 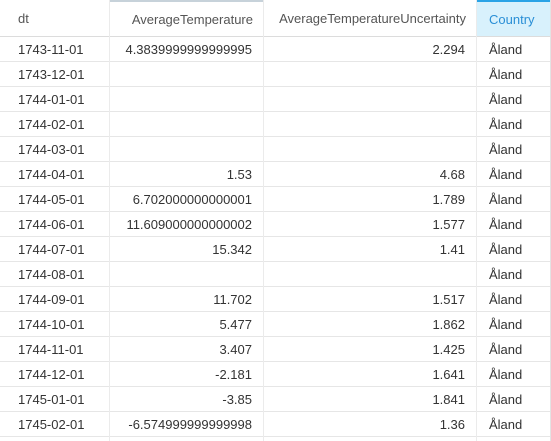 I want to click on cell-dt: 1743-12-01, so click(x=51, y=74).